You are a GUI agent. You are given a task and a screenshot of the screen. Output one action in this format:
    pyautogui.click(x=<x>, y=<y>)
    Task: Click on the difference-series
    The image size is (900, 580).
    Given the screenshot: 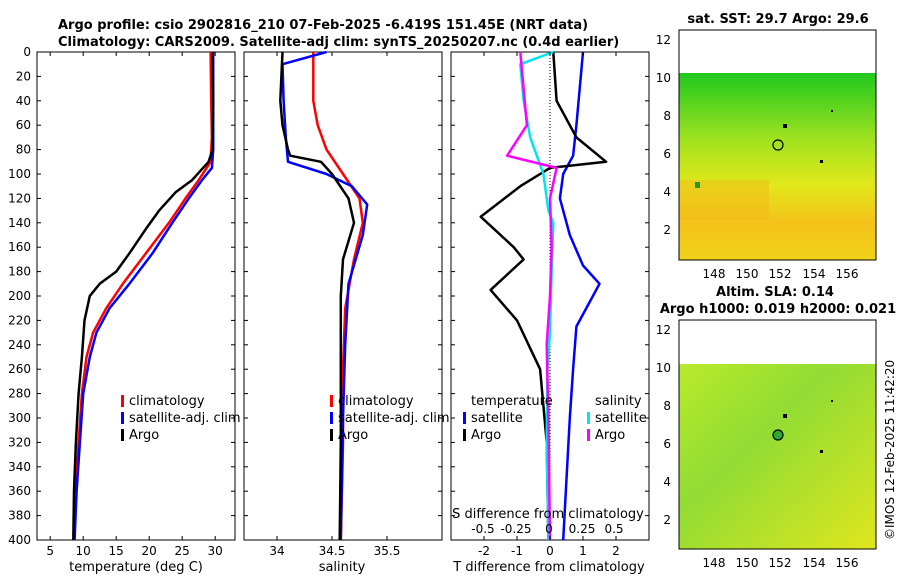 What is the action you would take?
    pyautogui.click(x=543, y=295)
    